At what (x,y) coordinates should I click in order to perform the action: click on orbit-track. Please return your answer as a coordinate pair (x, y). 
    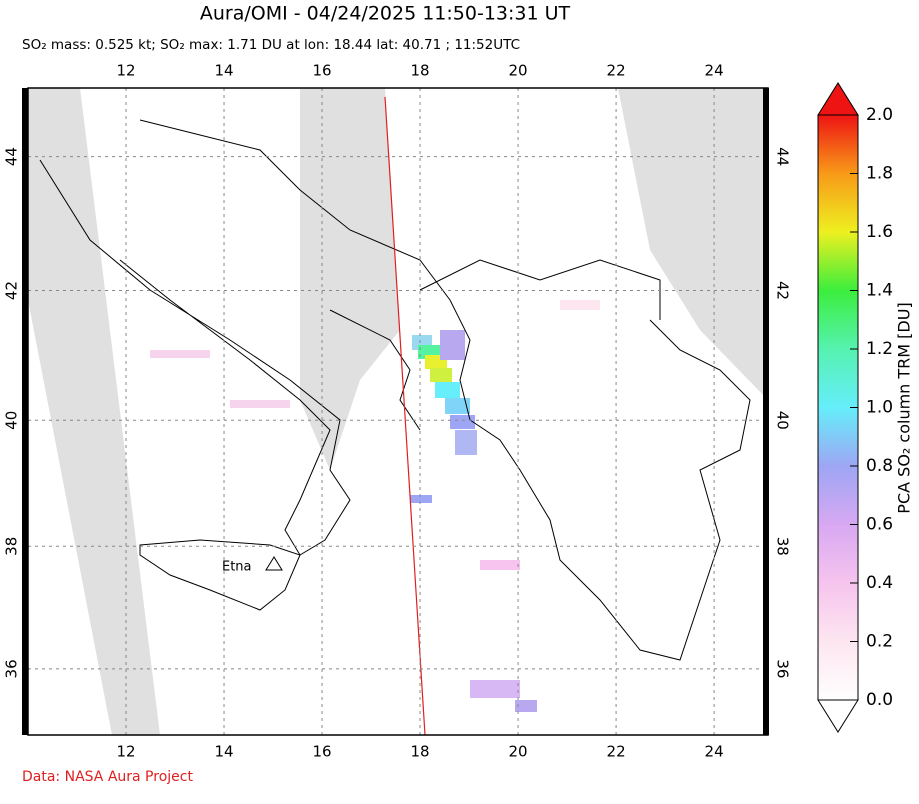
    Looking at the image, I should click on (405, 415).